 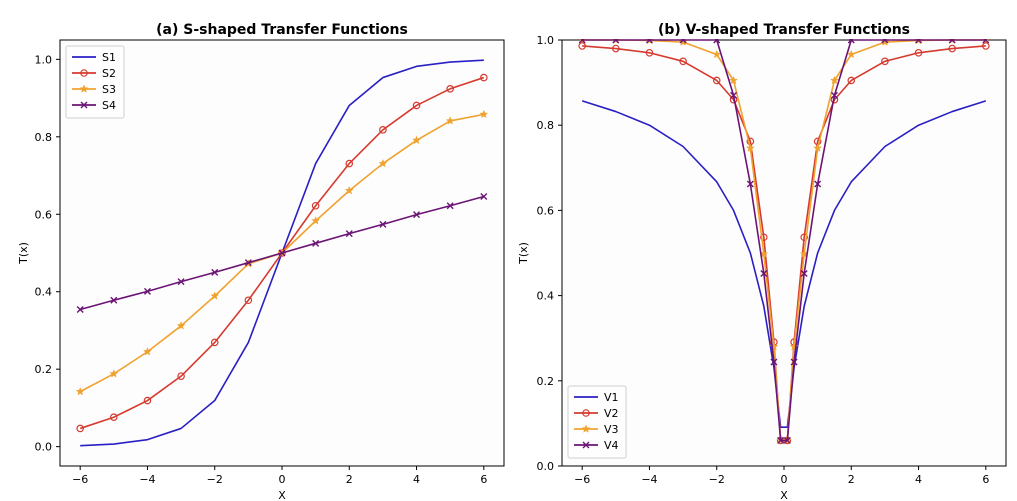 What do you see at coordinates (84, 73) in the screenshot?
I see `legend-marker-s2` at bounding box center [84, 73].